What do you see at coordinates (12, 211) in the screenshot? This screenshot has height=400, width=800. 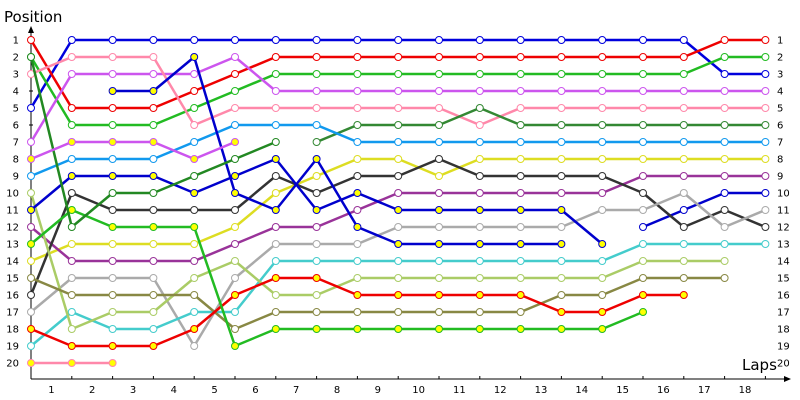 I see `y-tick-label: 11` at bounding box center [12, 211].